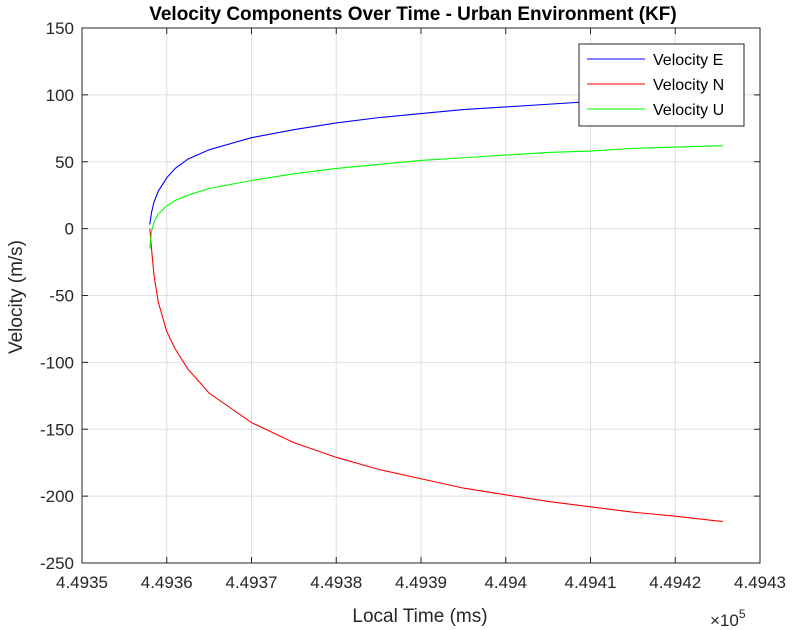 Image resolution: width=793 pixels, height=630 pixels. What do you see at coordinates (436, 197) in the screenshot?
I see `series-line-velocity-u` at bounding box center [436, 197].